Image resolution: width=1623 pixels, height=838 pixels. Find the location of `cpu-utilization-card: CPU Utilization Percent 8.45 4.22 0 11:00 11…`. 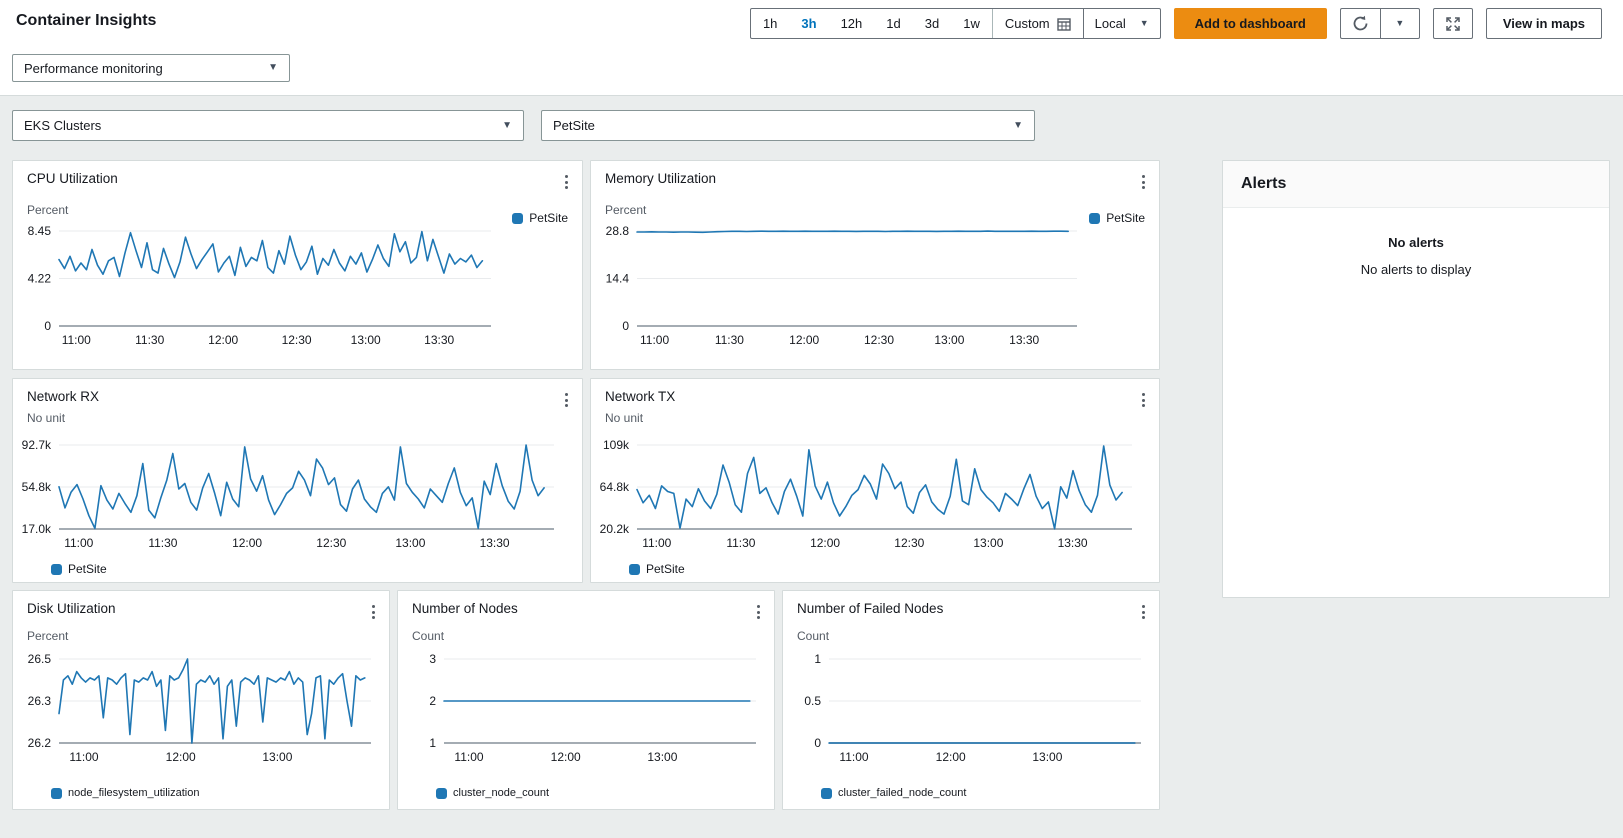

cpu-utilization-card: CPU Utilization Percent 8.45 4.22 0 11:00 11… is located at coordinates (297, 265).